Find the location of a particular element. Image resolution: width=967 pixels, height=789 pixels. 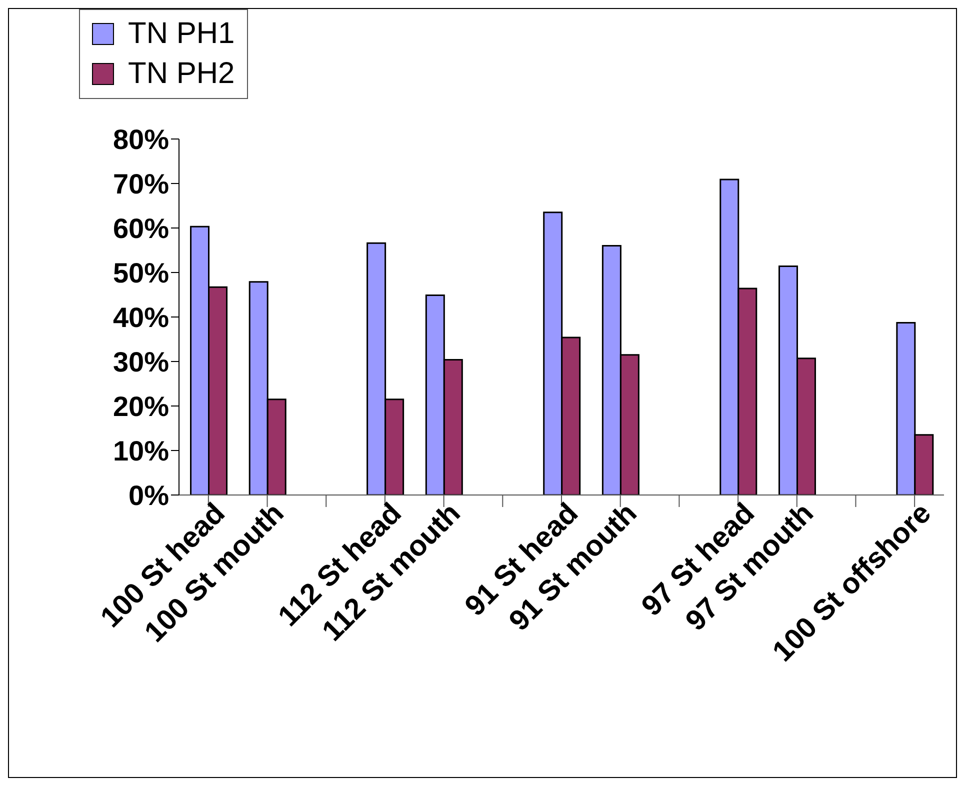

y-tick-label: 70% is located at coordinates (141, 184).